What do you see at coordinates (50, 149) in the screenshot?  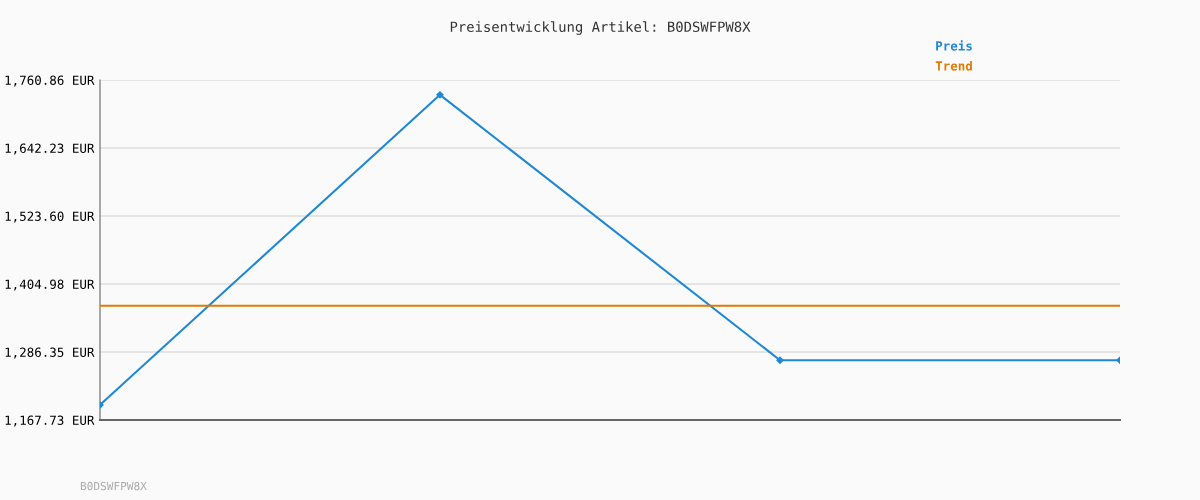 I see `y-tick-label: 1,642.23 EUR` at bounding box center [50, 149].